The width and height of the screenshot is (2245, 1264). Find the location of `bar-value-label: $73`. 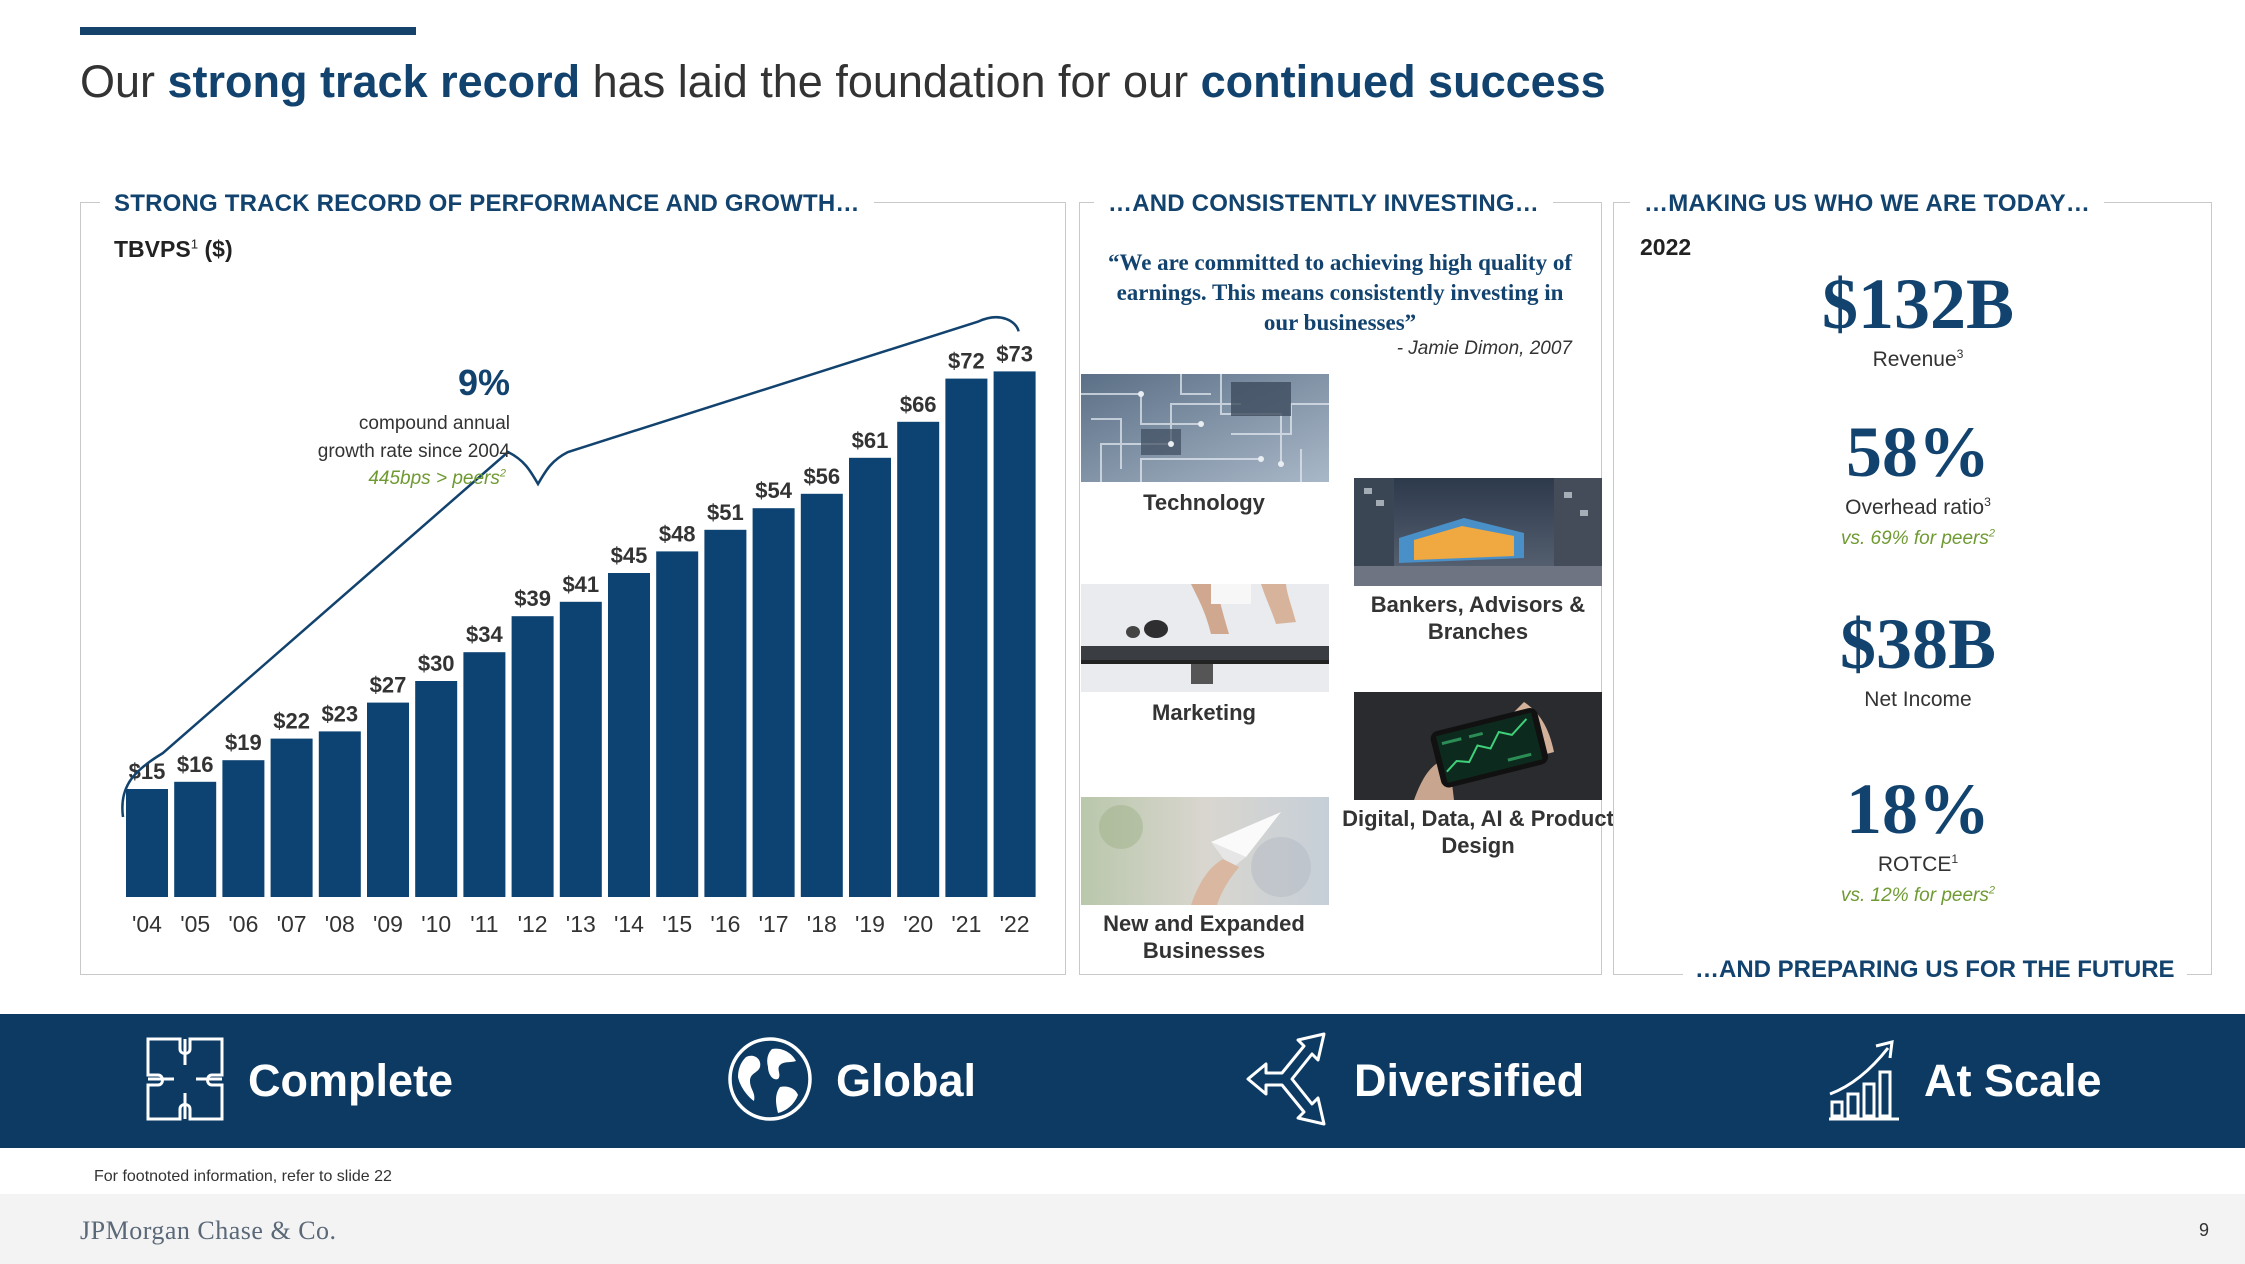

bar-value-label: $73 is located at coordinates (1014, 353).